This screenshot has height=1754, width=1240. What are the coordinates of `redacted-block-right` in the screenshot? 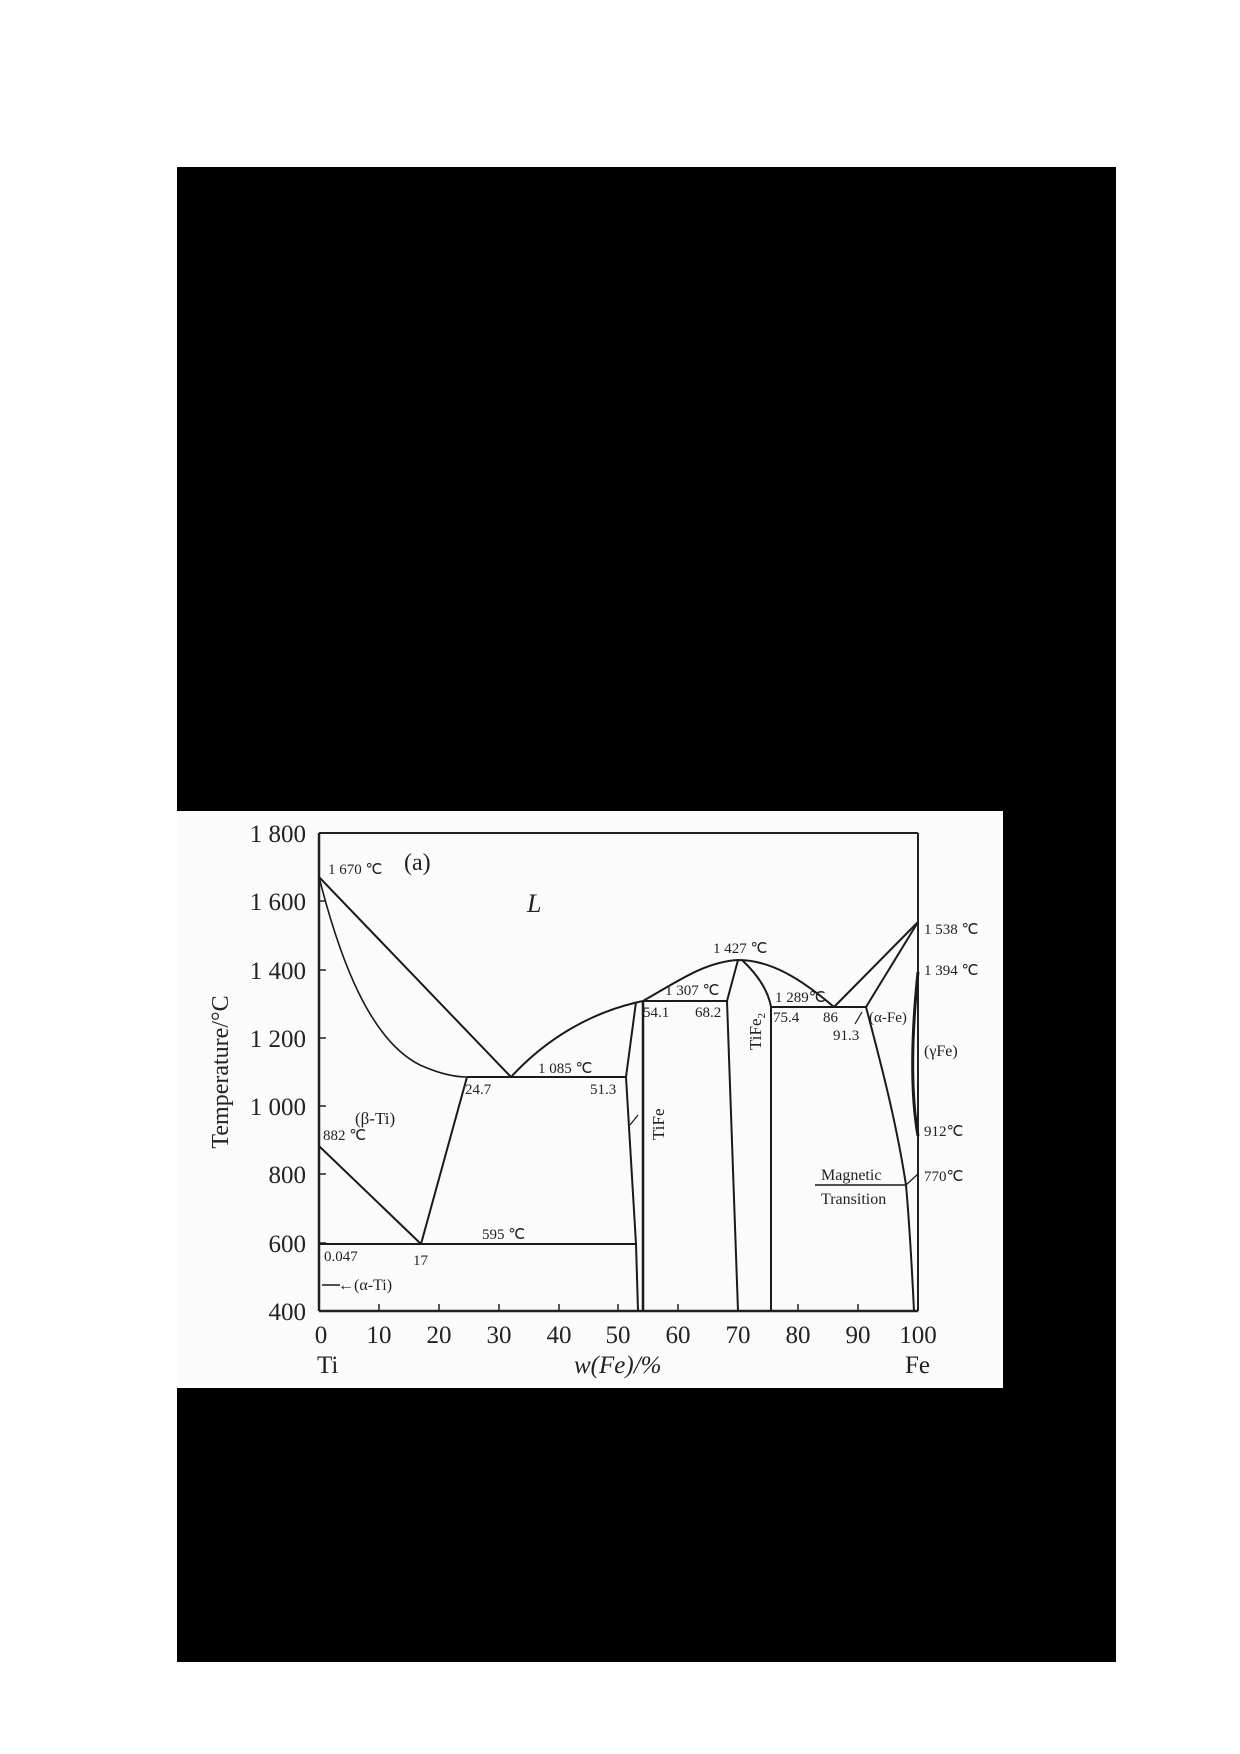 It's located at (1059, 1099).